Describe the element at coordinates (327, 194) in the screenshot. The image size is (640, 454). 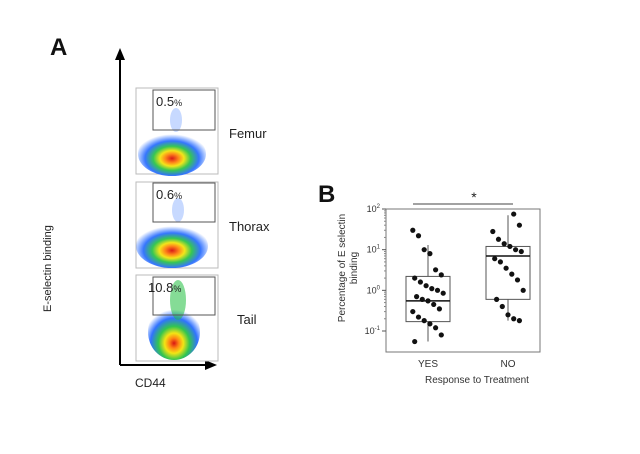
I see `panel-b-label: B` at that location.